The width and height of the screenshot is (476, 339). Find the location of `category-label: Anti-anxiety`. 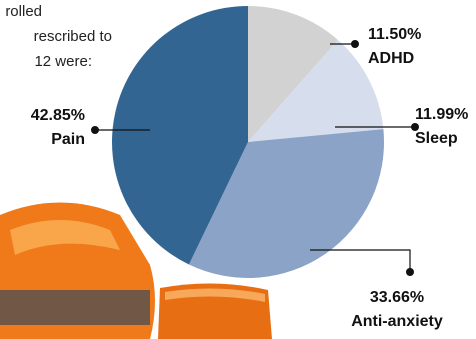

category-label: Anti-anxiety is located at coordinates (397, 321).